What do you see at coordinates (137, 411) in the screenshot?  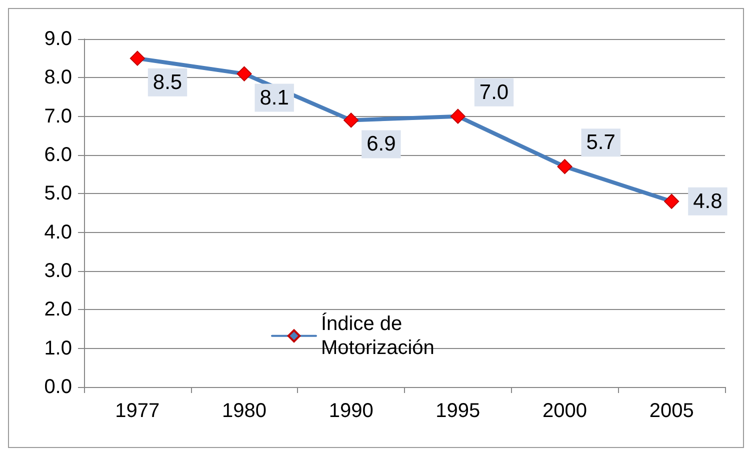 I see `x-tick-label: 1977` at bounding box center [137, 411].